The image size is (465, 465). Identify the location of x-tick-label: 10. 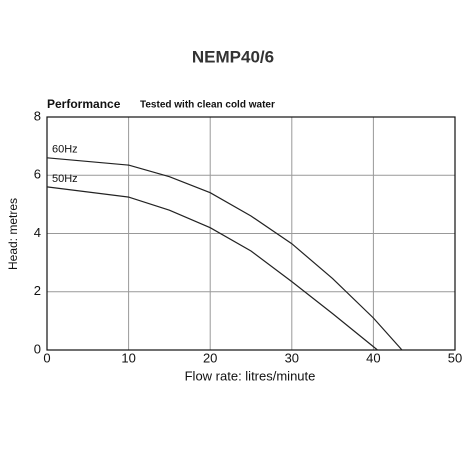
(128, 357).